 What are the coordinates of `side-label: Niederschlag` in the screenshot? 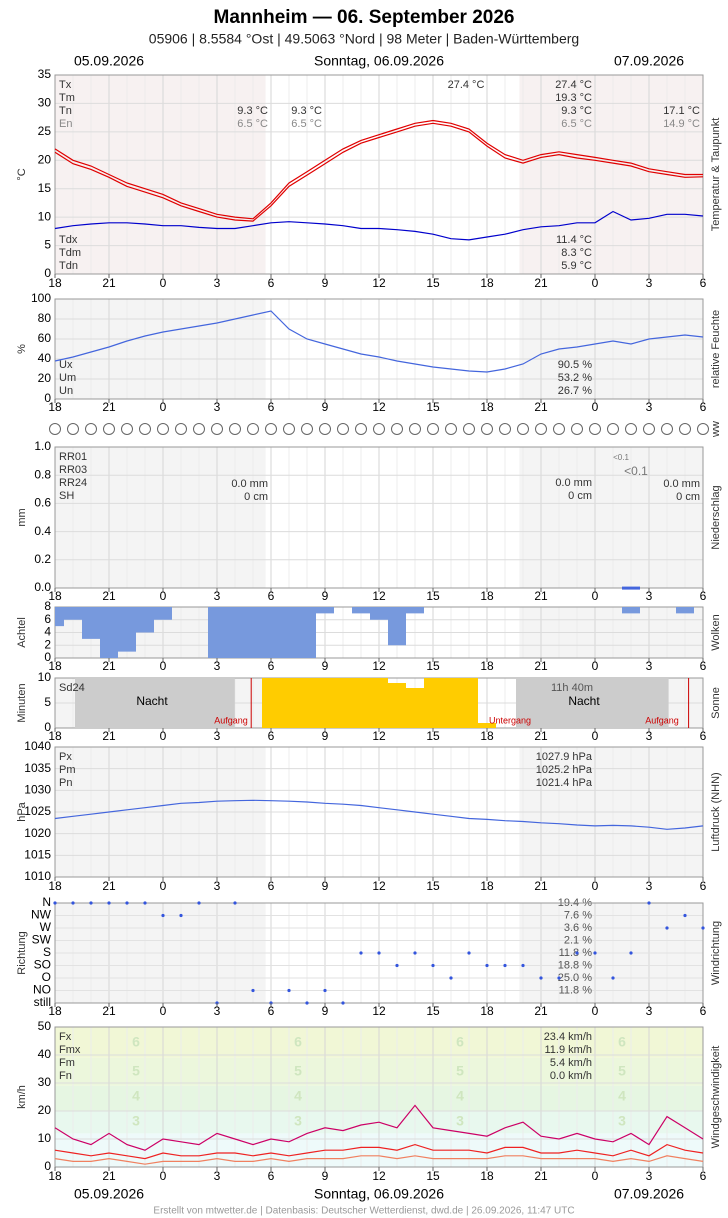 It's located at (716, 517).